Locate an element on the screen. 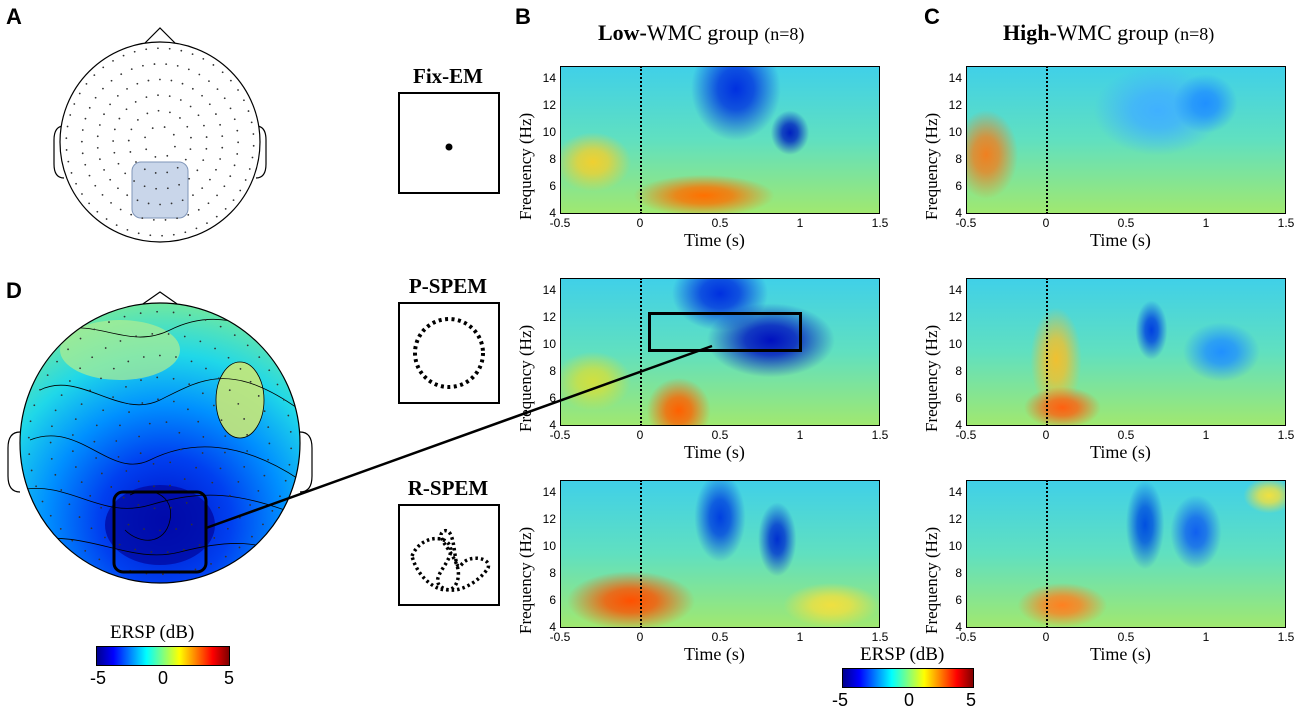 Image resolution: width=1300 pixels, height=714 pixels. y-tick-label: 6 is located at coordinates (958, 398).